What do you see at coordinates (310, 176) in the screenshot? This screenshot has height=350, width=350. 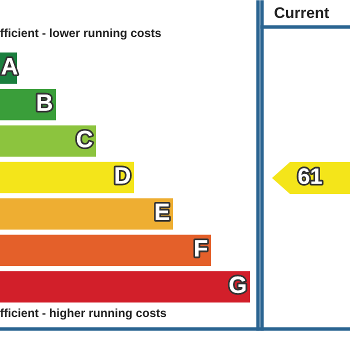 I see `text: 61` at bounding box center [310, 176].